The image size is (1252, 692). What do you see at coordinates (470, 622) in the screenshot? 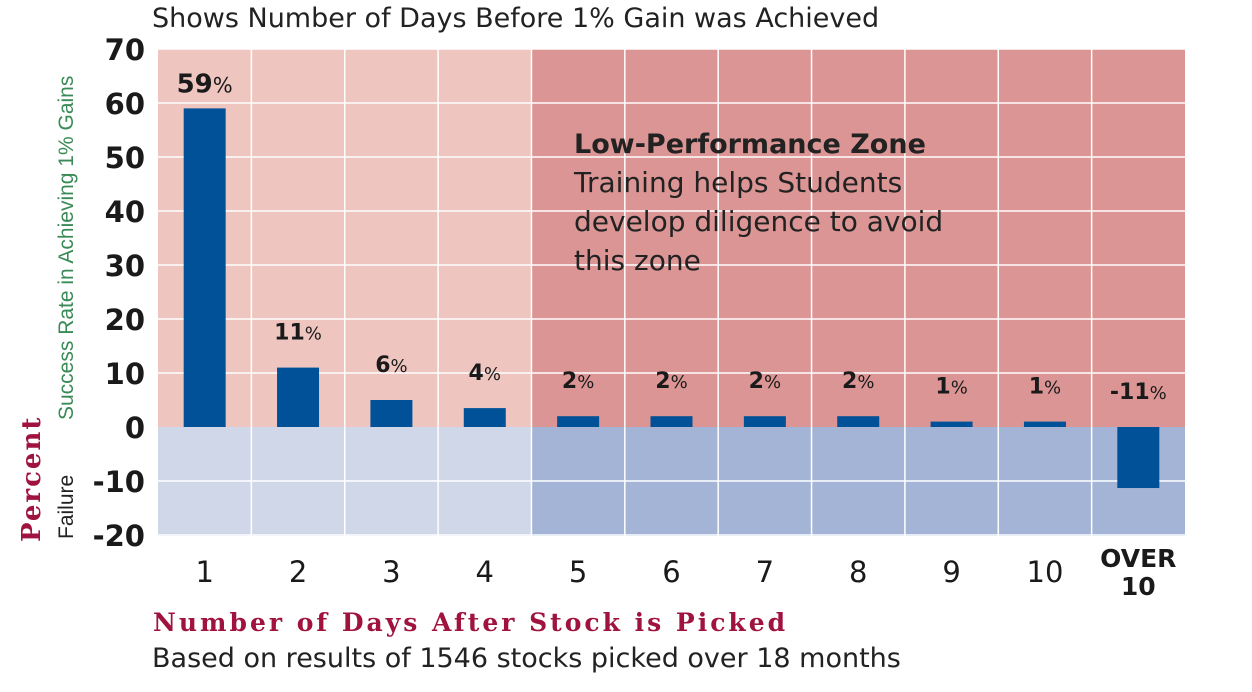
I see `x-axis-title: Number of Days After Stock is Picked` at bounding box center [470, 622].